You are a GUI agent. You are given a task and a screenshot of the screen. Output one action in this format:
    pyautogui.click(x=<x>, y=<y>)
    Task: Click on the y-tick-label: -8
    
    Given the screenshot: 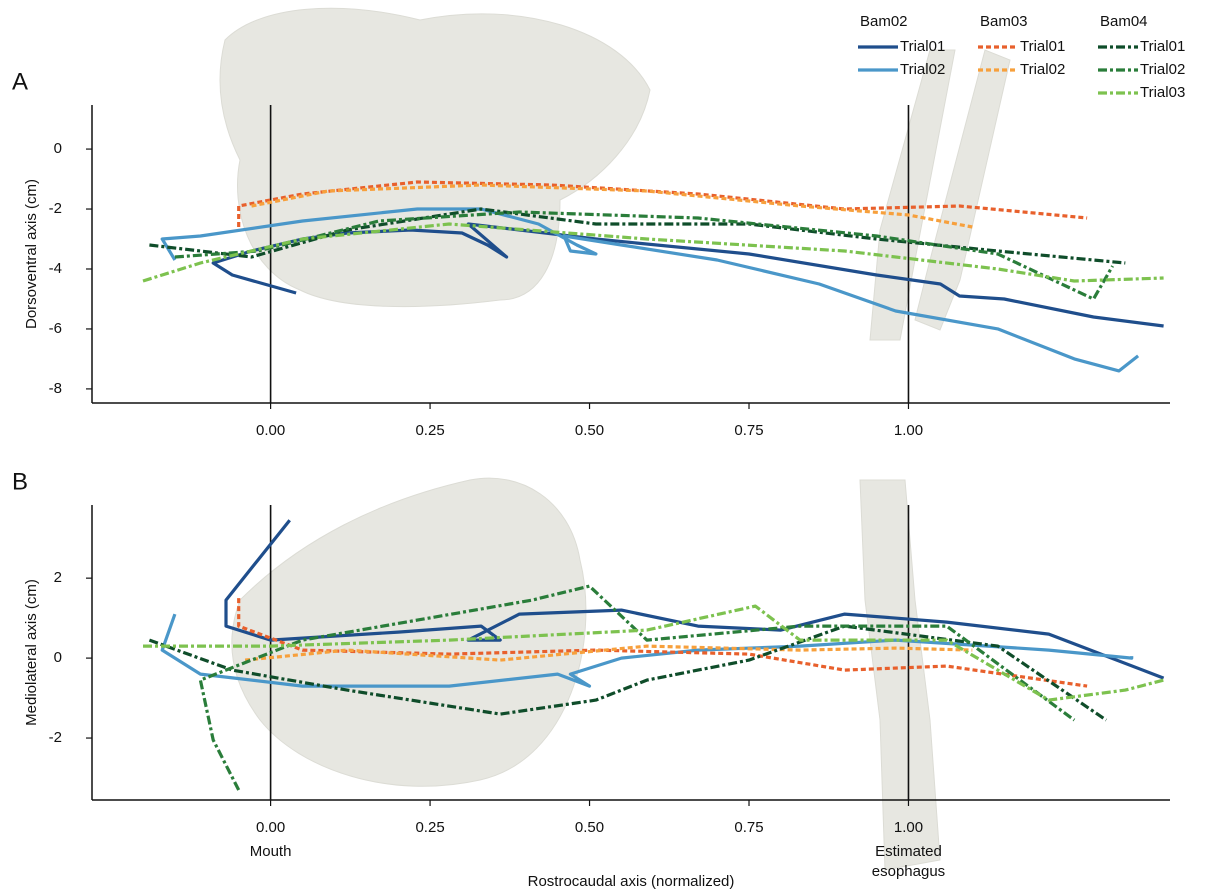 What is the action you would take?
    pyautogui.click(x=55, y=388)
    